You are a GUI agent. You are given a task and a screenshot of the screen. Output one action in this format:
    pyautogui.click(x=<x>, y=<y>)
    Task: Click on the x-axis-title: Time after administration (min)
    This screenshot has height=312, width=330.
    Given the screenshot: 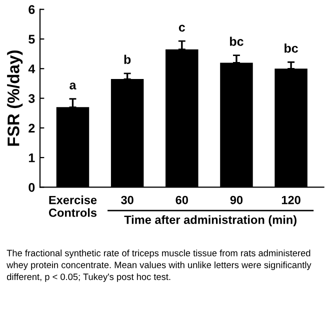 What is the action you would take?
    pyautogui.click(x=210, y=220)
    